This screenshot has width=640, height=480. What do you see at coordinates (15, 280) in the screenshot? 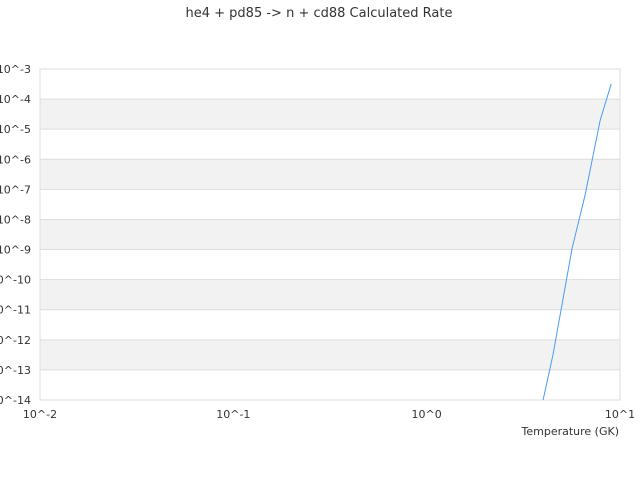
I see `y-tick-label: 10^-10` at bounding box center [15, 280].